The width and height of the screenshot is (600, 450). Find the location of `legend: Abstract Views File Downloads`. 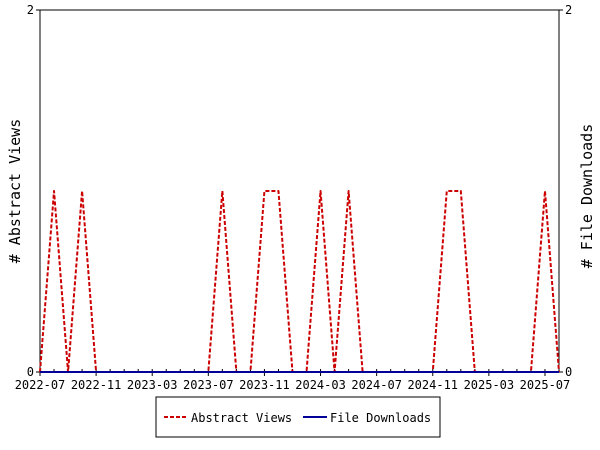

legend: Abstract Views File Downloads is located at coordinates (298, 417).